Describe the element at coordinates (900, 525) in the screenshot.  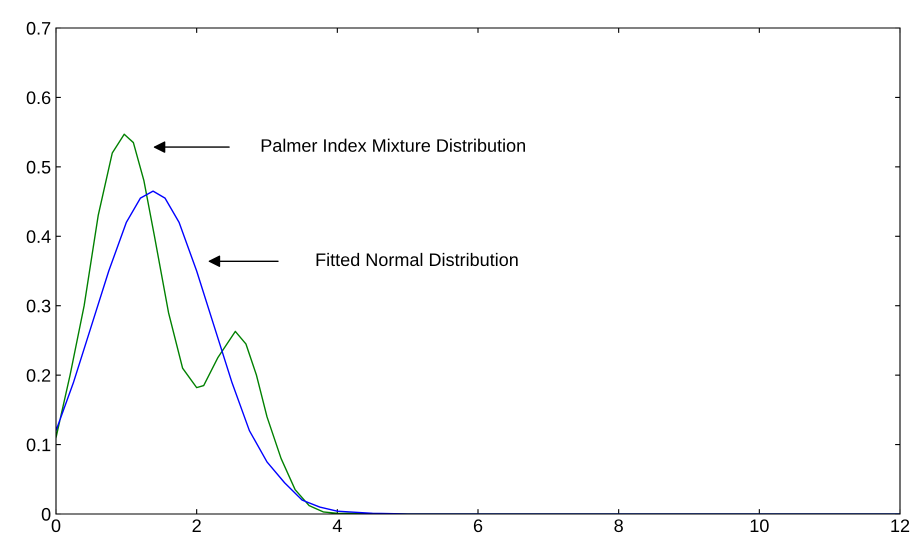
I see `x-tick-label: 12` at that location.